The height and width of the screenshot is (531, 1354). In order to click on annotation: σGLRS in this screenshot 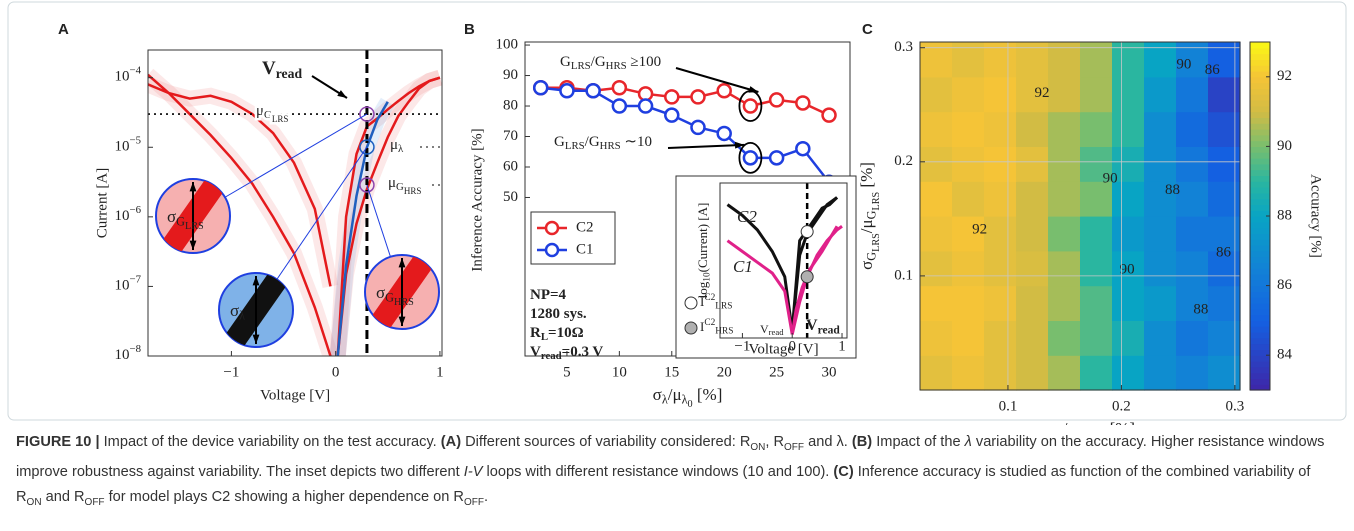, I will do `click(185, 220)`.